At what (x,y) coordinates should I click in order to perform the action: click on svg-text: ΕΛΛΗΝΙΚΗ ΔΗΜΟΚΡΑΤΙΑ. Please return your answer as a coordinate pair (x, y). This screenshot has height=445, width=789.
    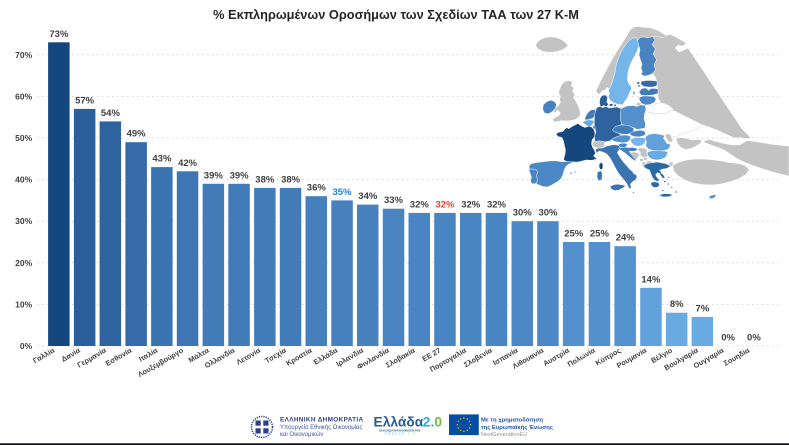
    Looking at the image, I should click on (322, 420).